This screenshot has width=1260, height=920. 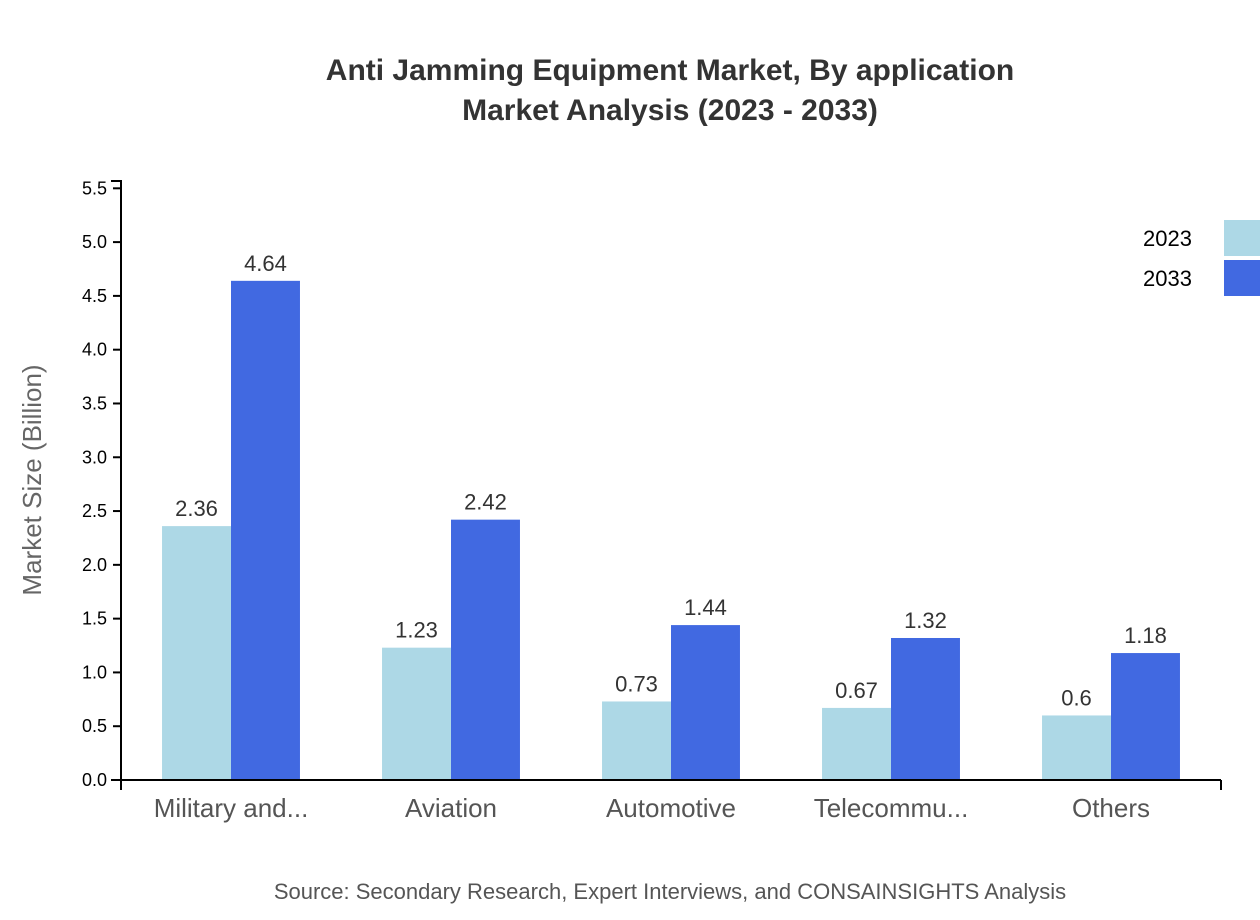 I want to click on data-label: 1.18, so click(x=1145, y=635).